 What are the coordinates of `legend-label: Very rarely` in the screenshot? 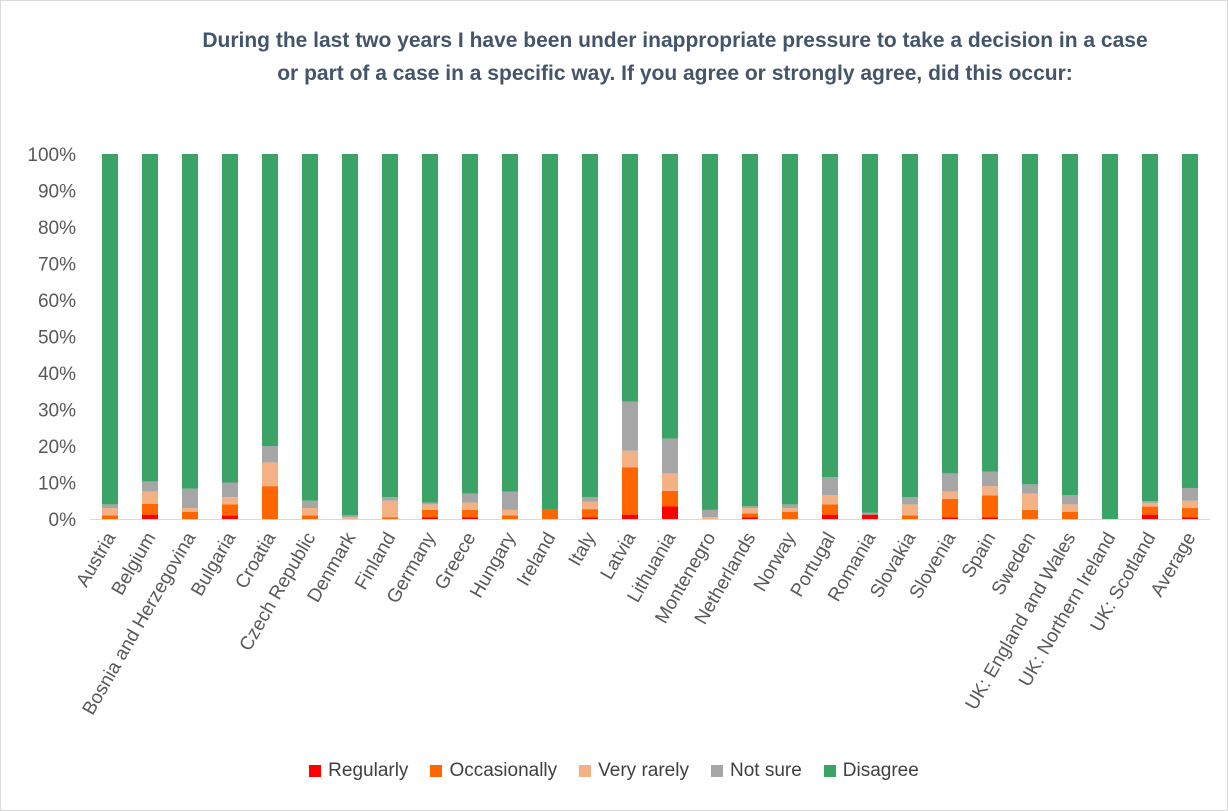 It's located at (643, 770).